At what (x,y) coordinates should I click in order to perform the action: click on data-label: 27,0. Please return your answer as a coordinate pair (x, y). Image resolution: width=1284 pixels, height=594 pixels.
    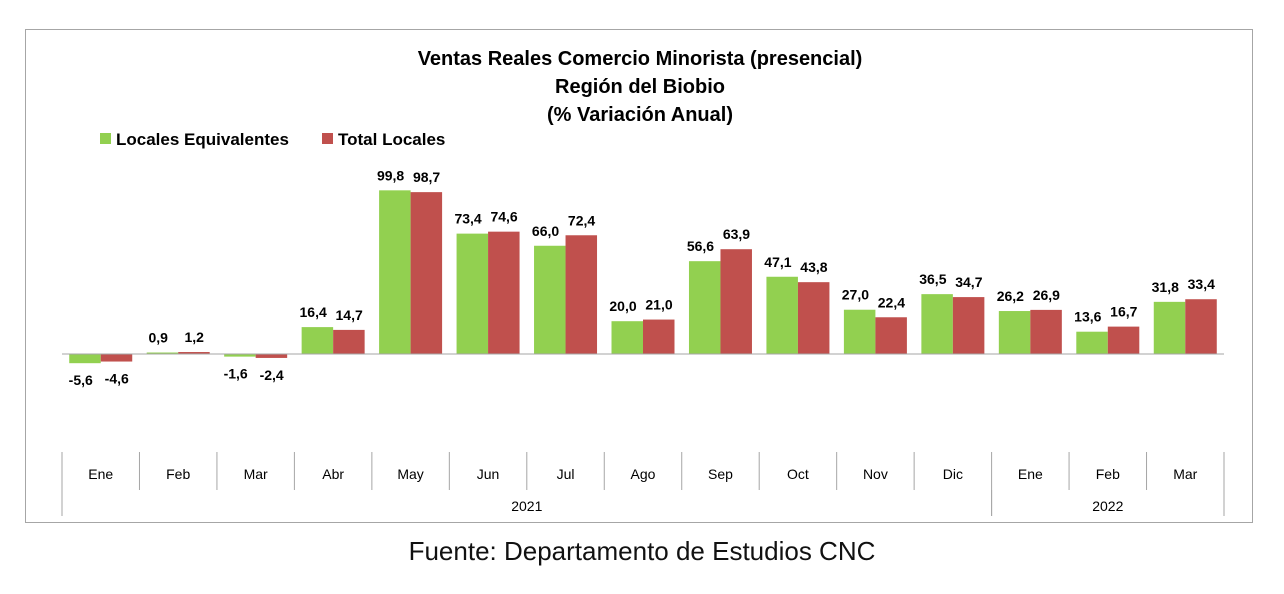
    Looking at the image, I should click on (855, 295).